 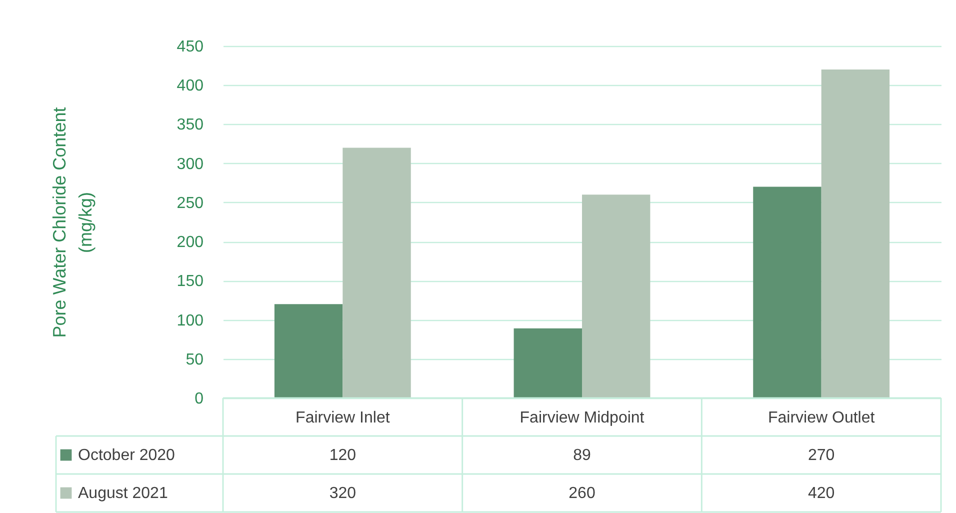 What do you see at coordinates (190, 164) in the screenshot?
I see `y-tick-label: 300` at bounding box center [190, 164].